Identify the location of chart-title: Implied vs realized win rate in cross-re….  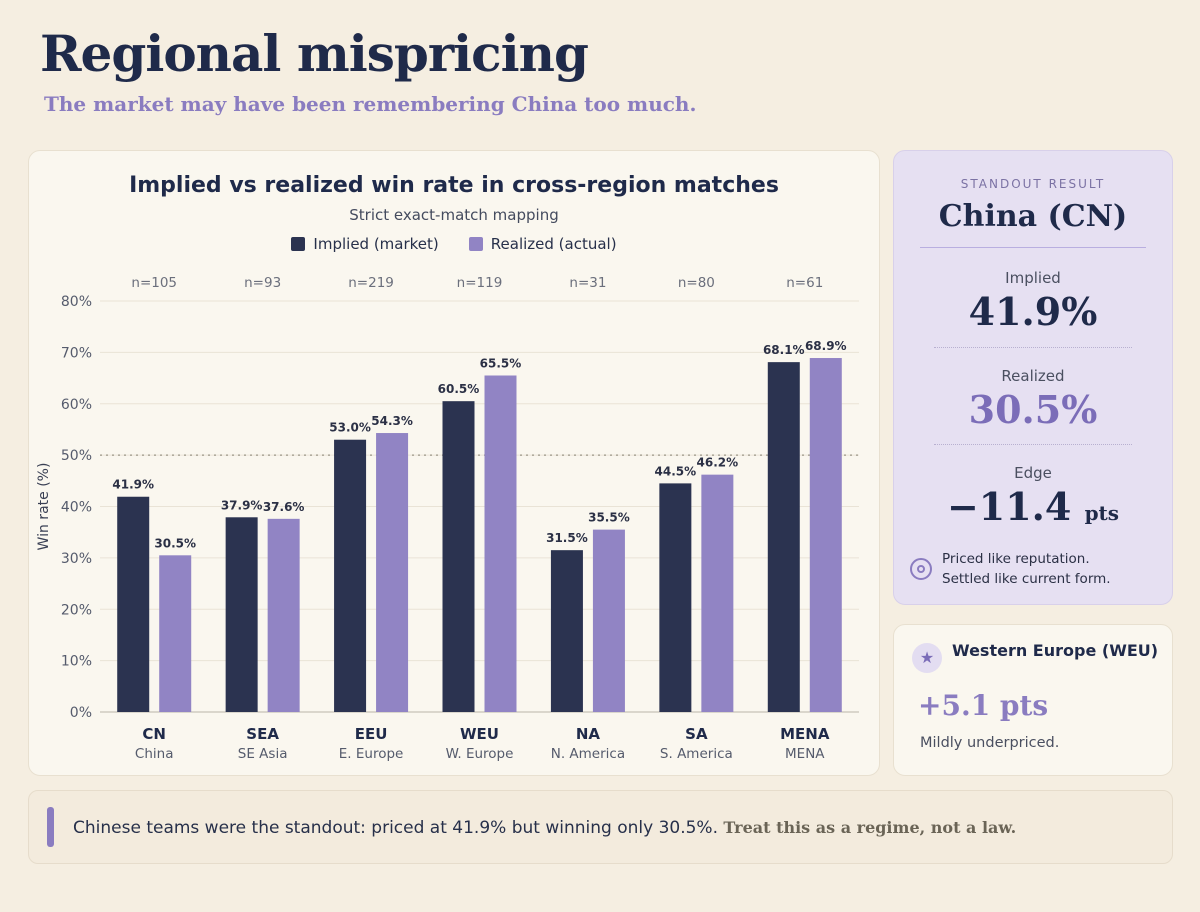
(454, 185).